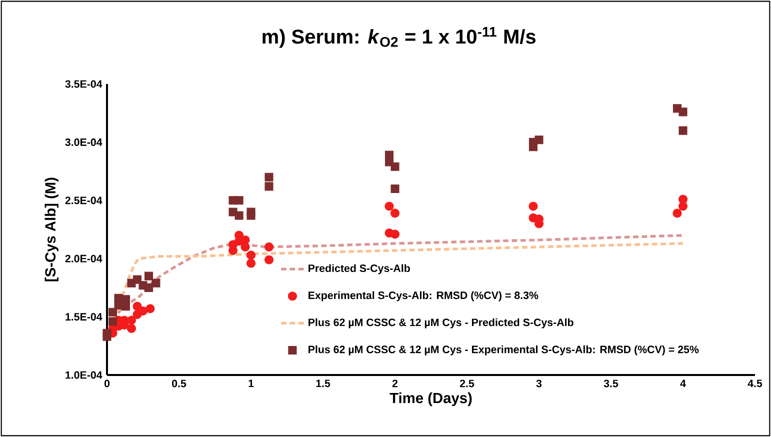 The height and width of the screenshot is (437, 771). What do you see at coordinates (431, 399) in the screenshot?
I see `x-axis-title: Time (Days)` at bounding box center [431, 399].